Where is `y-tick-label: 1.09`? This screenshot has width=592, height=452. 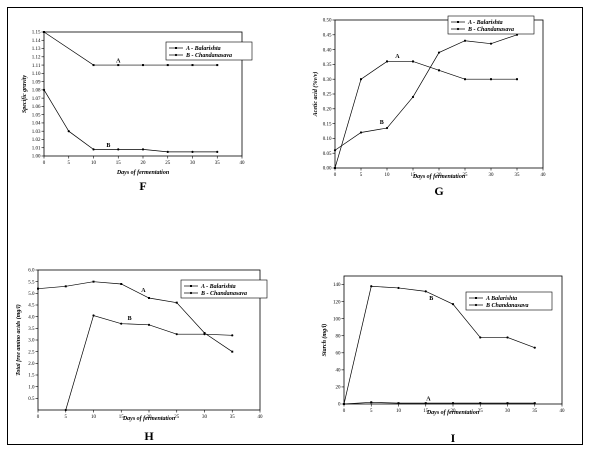 y-tick-label: 1.09 is located at coordinates (36, 82).